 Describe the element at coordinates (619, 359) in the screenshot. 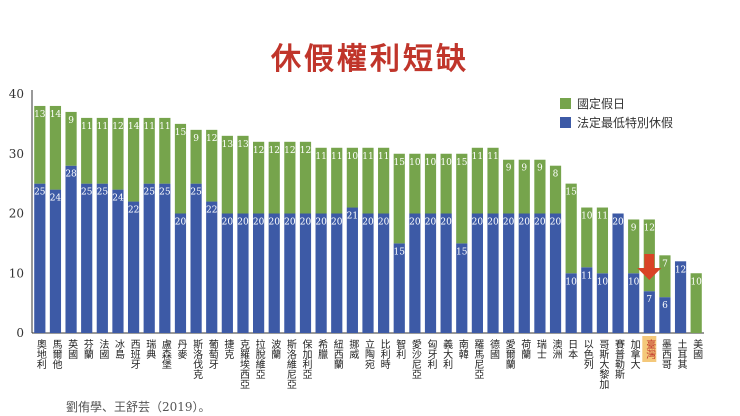

I see `x-tick-label: 賽普勒斯` at that location.